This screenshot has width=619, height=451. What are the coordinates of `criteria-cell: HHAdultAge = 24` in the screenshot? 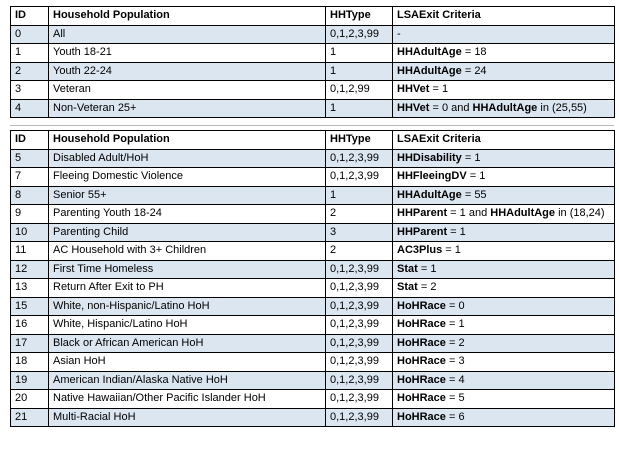 It's located at (503, 71).